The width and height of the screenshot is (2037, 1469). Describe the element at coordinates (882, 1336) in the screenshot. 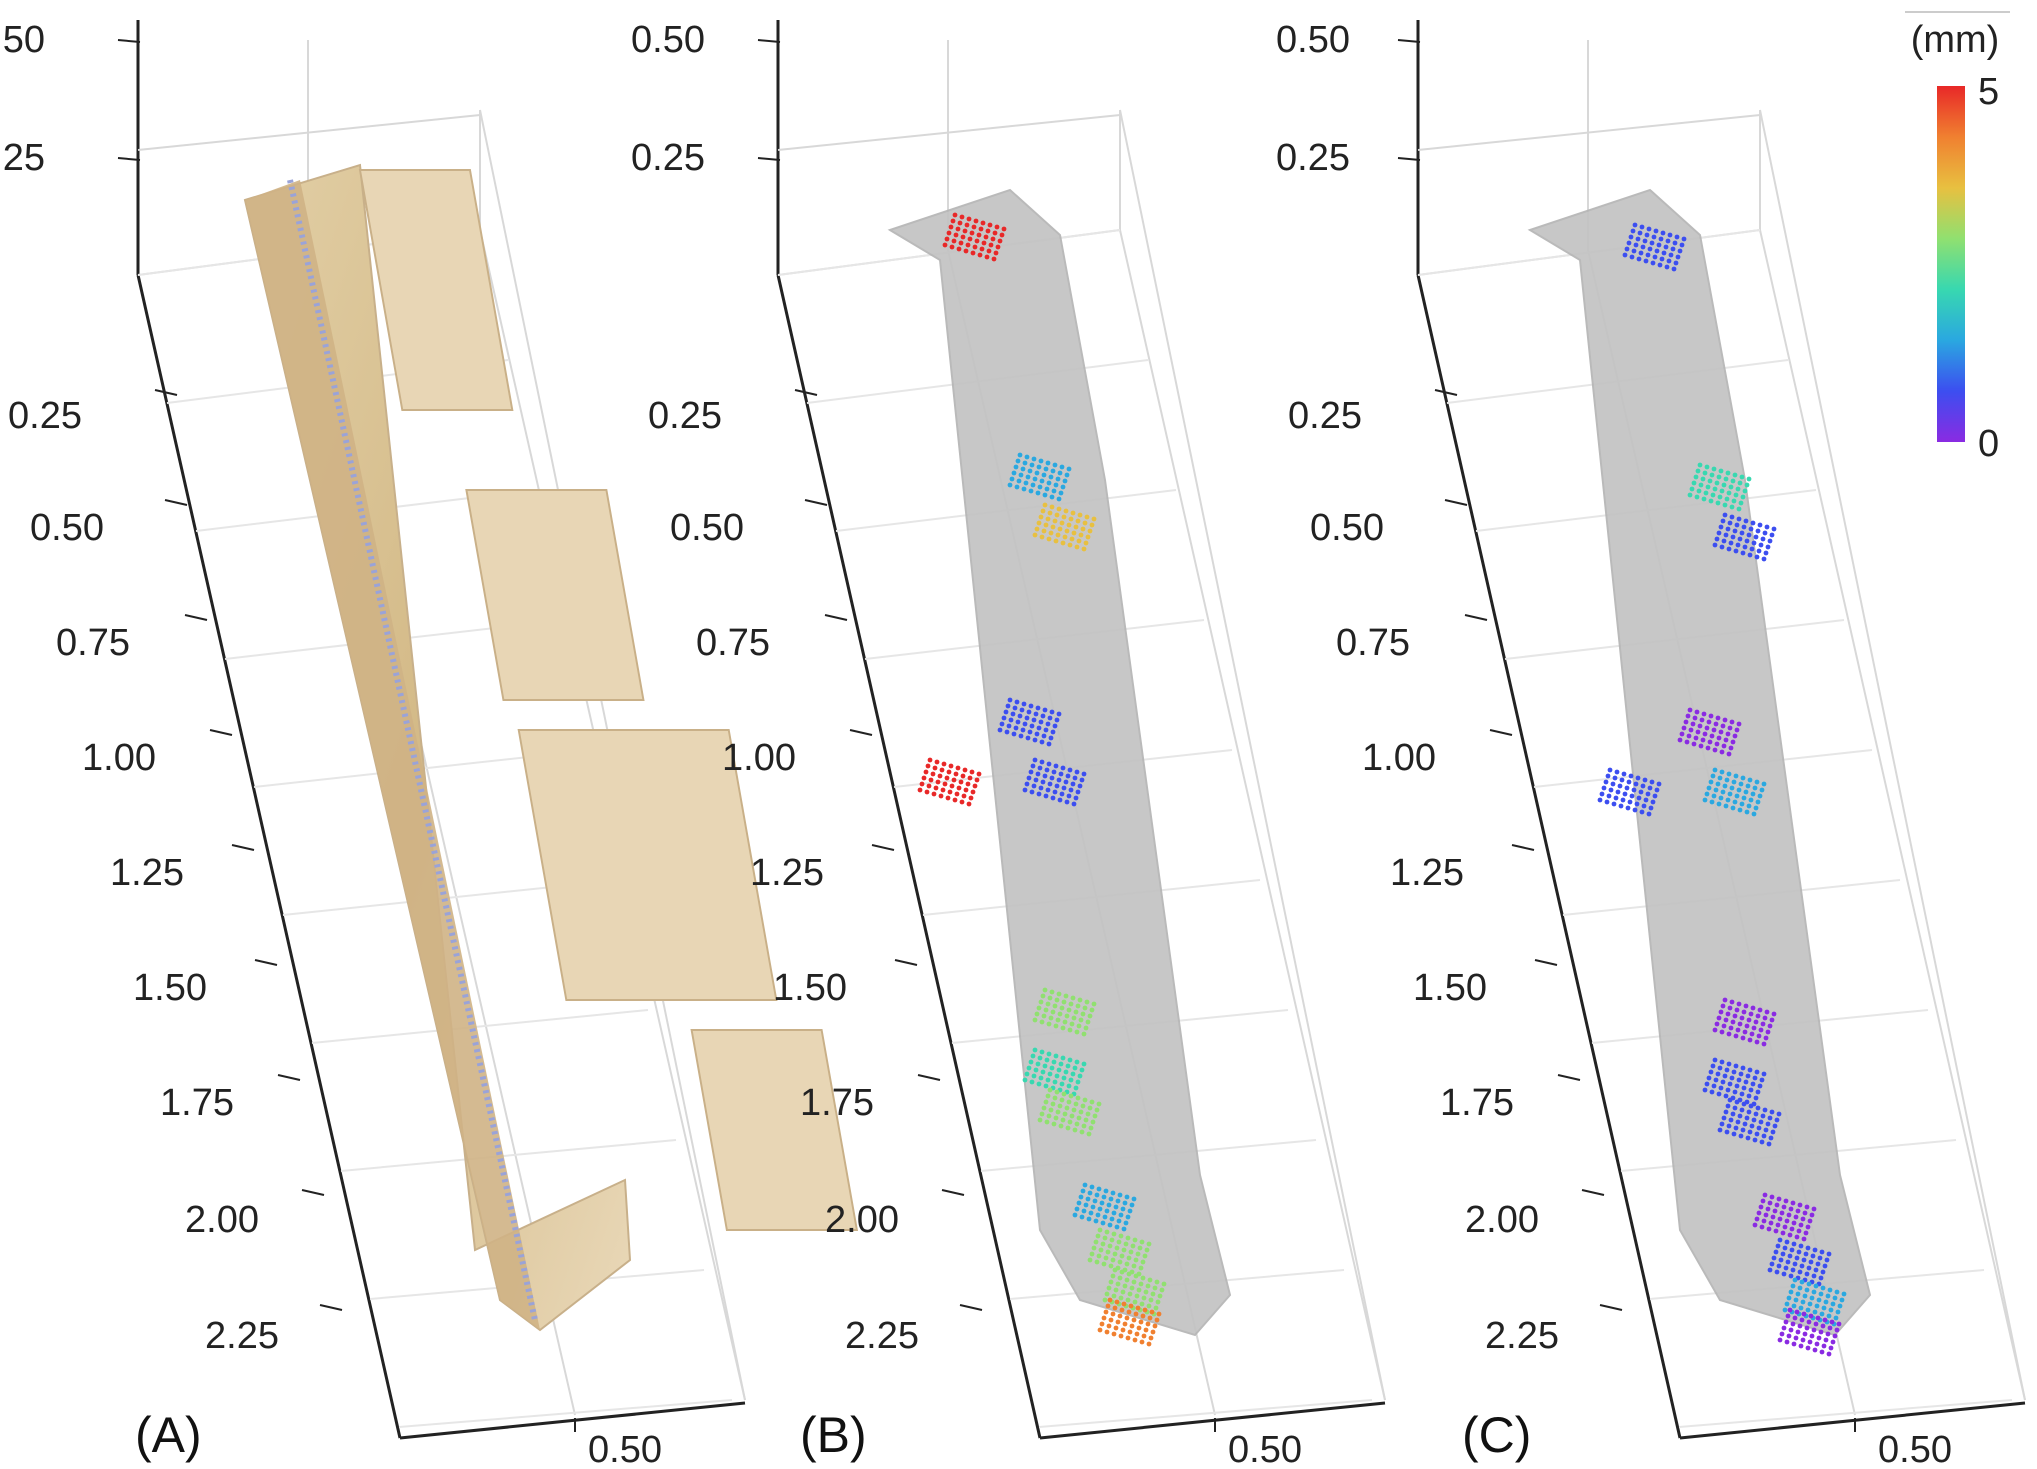

I see `y-tick-label: 2.25` at that location.